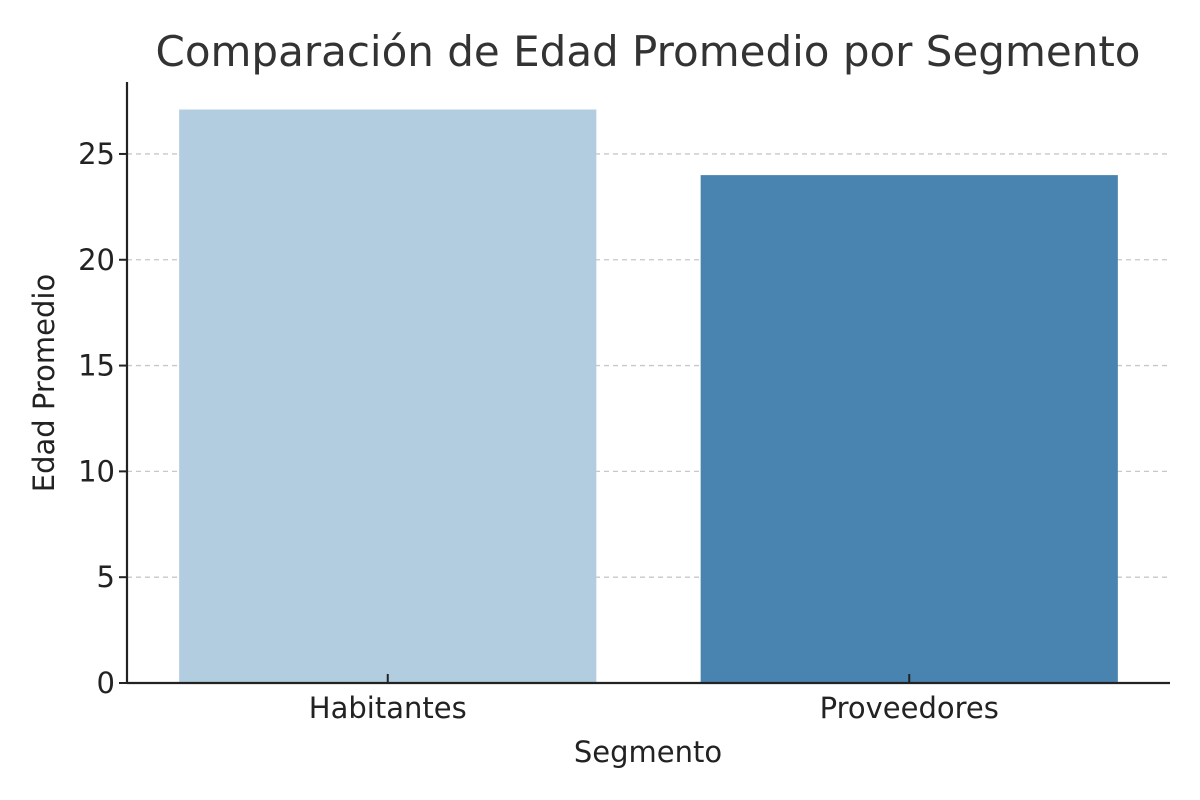  Describe the element at coordinates (106, 683) in the screenshot. I see `y-tick-label: 0` at that location.